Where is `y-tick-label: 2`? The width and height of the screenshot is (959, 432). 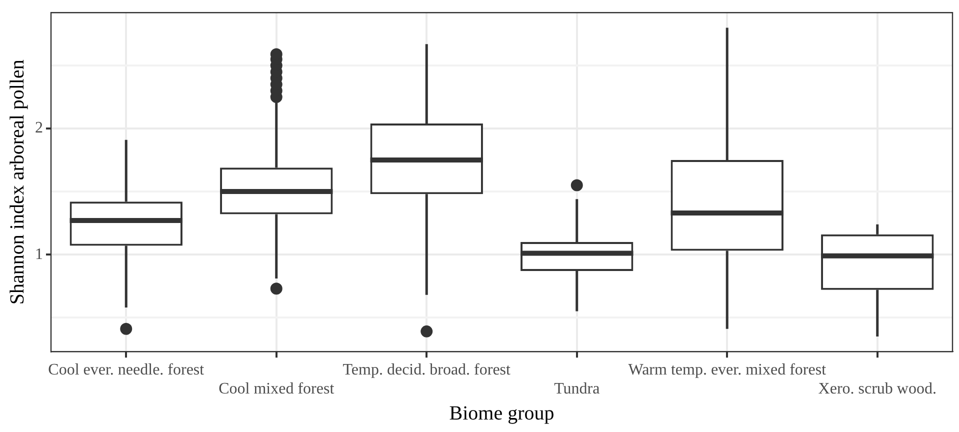
y-tick-label: 2 is located at coordinates (39, 128).